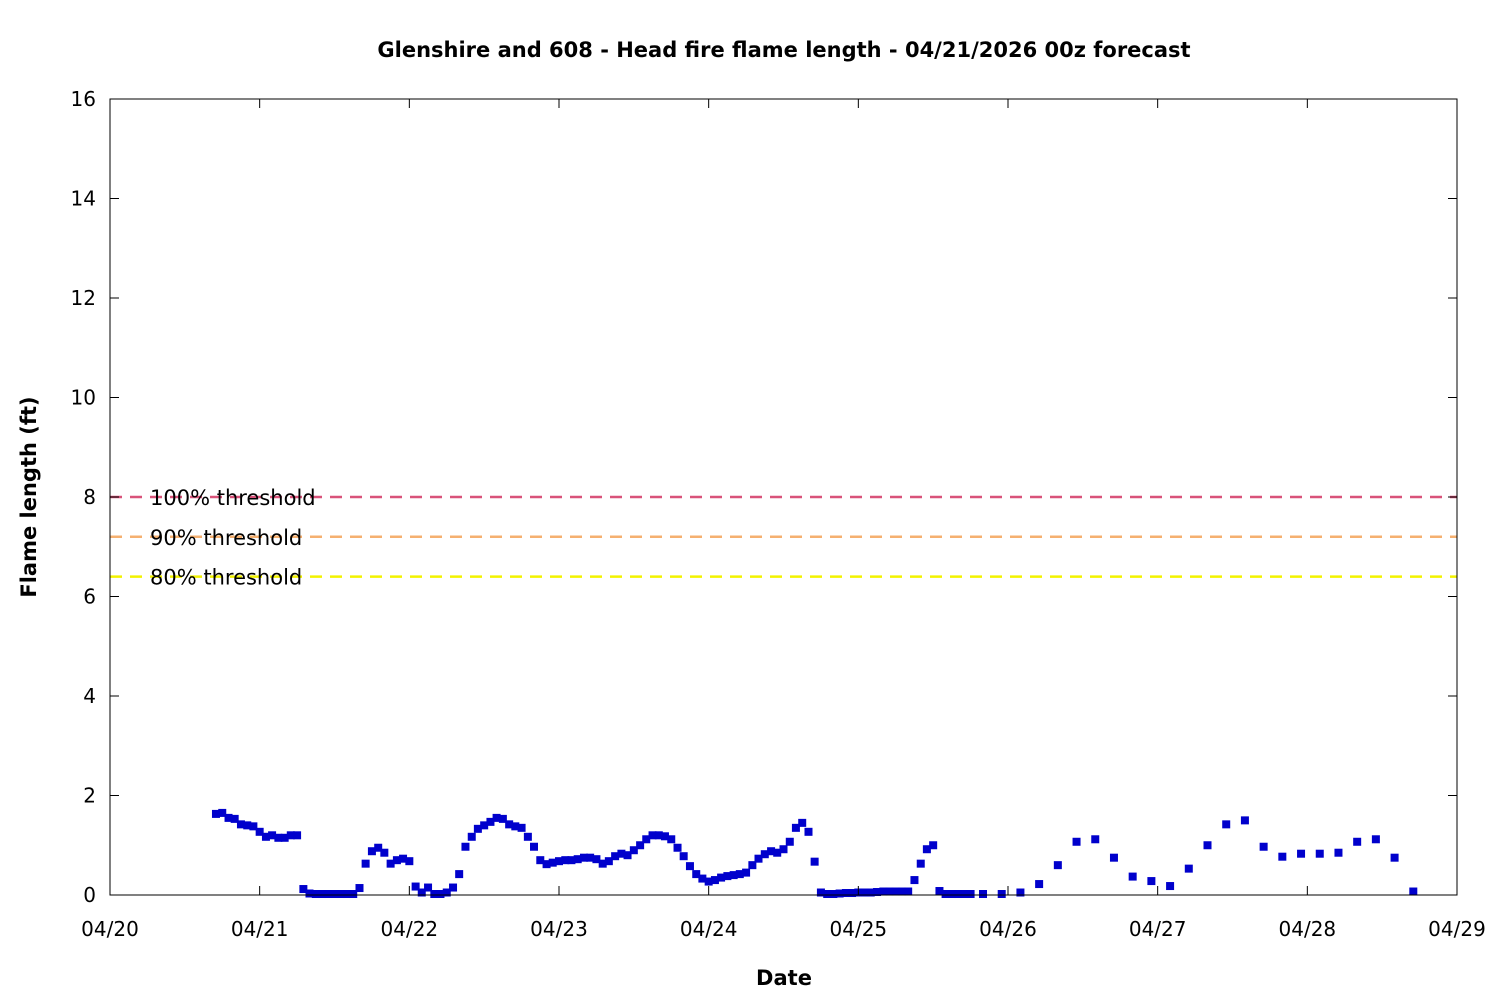  I want to click on threshold-legend-label: 90% threshold, so click(226, 538).